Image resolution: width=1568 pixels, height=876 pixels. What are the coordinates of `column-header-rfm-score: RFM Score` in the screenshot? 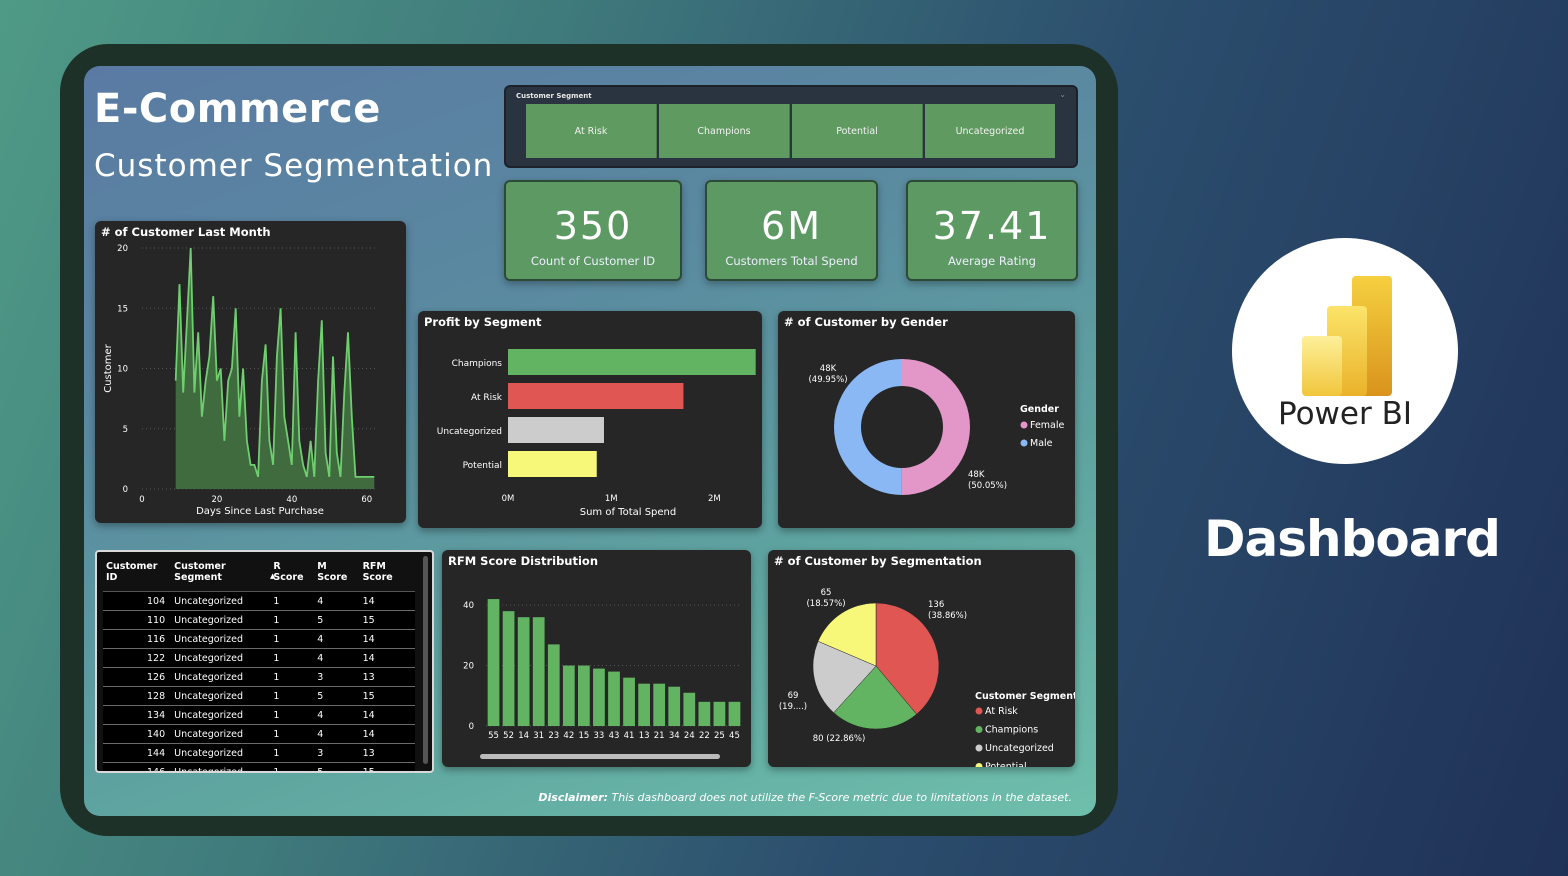 It's located at (387, 575).